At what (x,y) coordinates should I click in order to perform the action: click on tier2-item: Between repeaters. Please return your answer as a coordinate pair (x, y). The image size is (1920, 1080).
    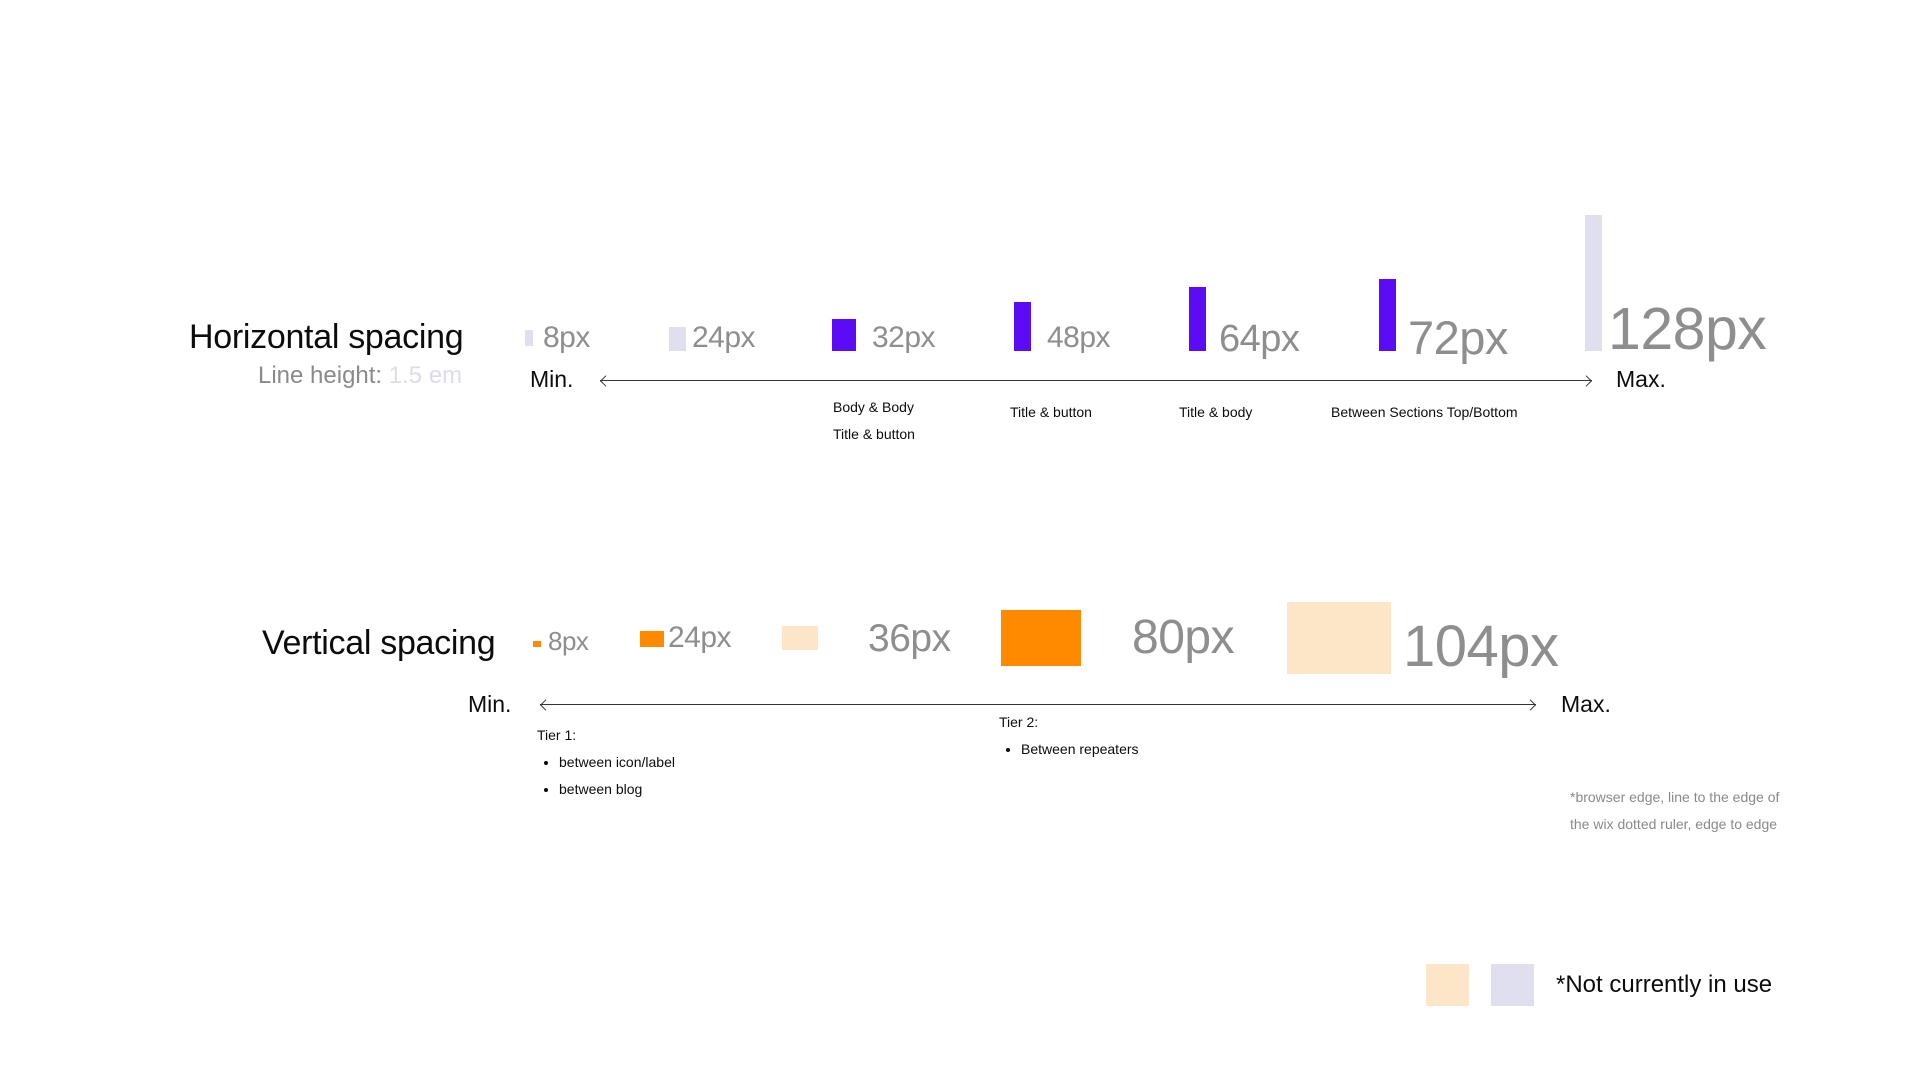
    Looking at the image, I should click on (1080, 749).